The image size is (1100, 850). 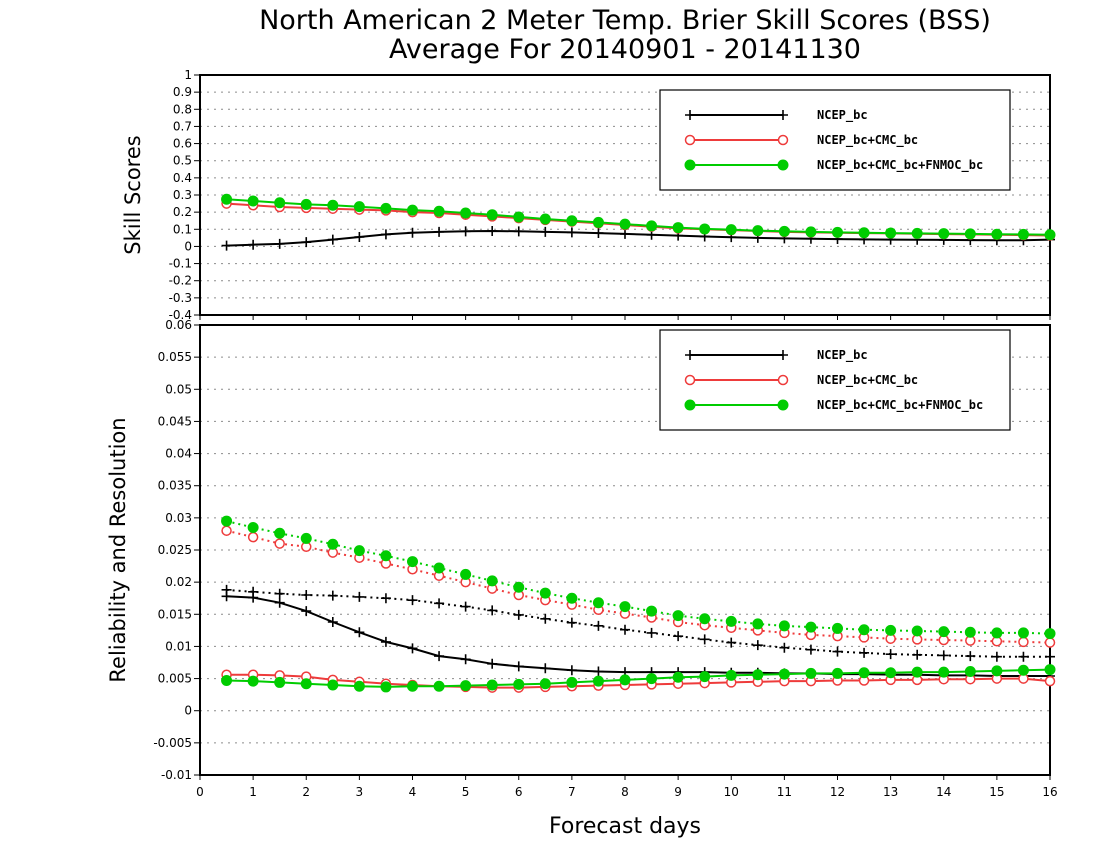 What do you see at coordinates (182, 229) in the screenshot?
I see `y-tick-label: 0.1` at bounding box center [182, 229].